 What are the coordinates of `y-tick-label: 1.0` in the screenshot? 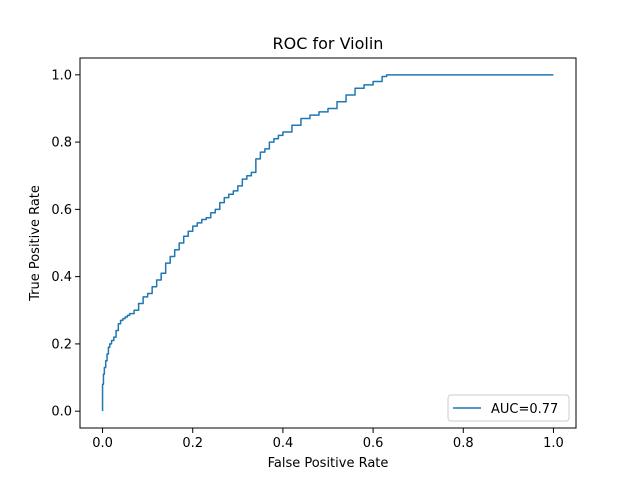 It's located at (61, 75).